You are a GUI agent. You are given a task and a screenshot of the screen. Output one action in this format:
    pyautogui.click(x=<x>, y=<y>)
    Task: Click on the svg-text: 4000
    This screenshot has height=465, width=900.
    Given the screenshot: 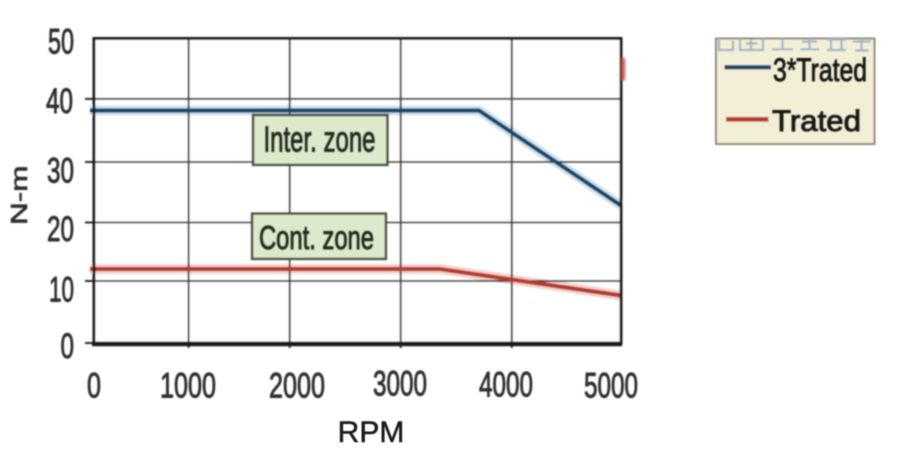 What is the action you would take?
    pyautogui.click(x=506, y=385)
    